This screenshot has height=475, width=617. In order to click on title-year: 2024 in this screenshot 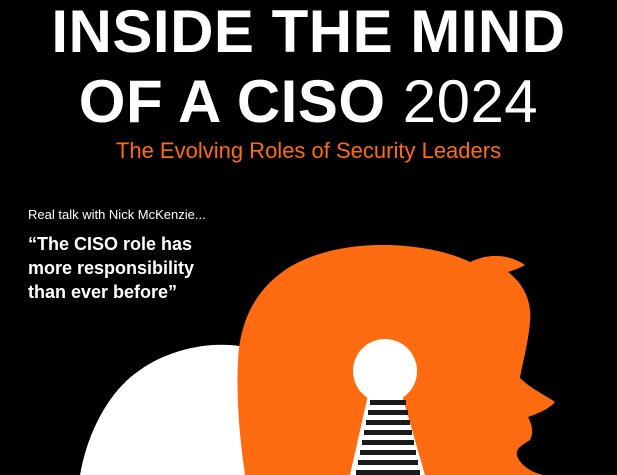, I will do `click(470, 101)`.